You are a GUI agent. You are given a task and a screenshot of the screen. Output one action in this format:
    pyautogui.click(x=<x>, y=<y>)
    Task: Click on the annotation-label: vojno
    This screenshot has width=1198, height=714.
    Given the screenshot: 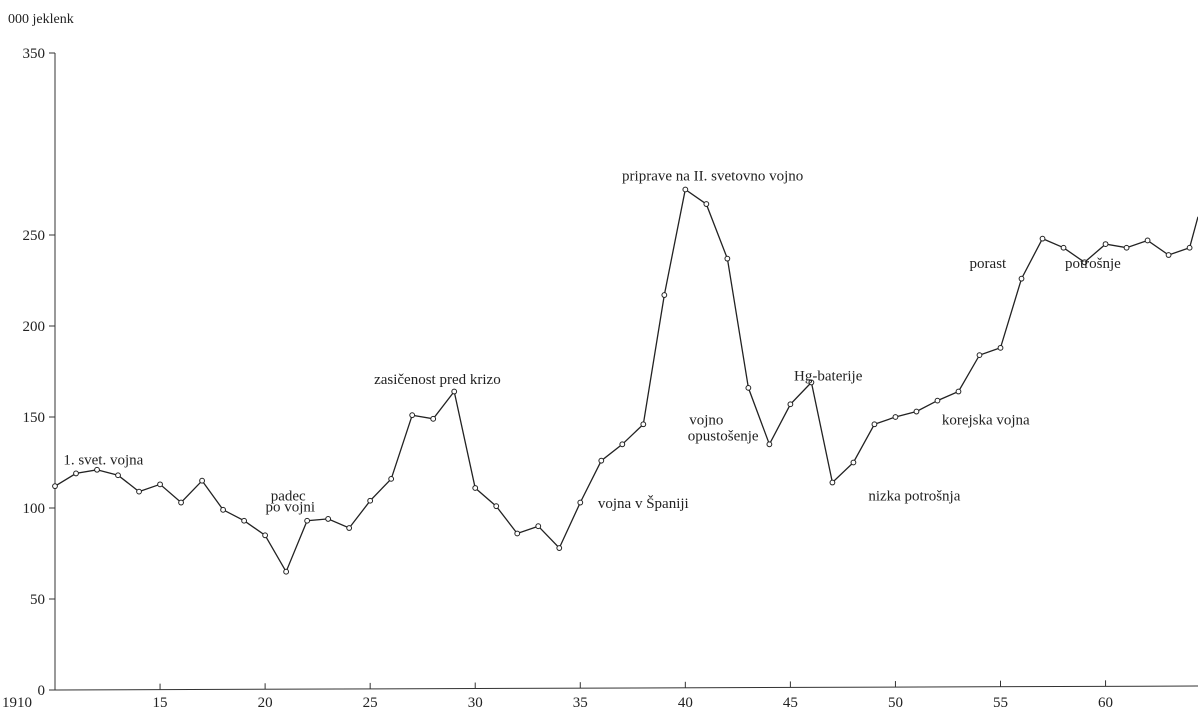 What is the action you would take?
    pyautogui.click(x=706, y=420)
    